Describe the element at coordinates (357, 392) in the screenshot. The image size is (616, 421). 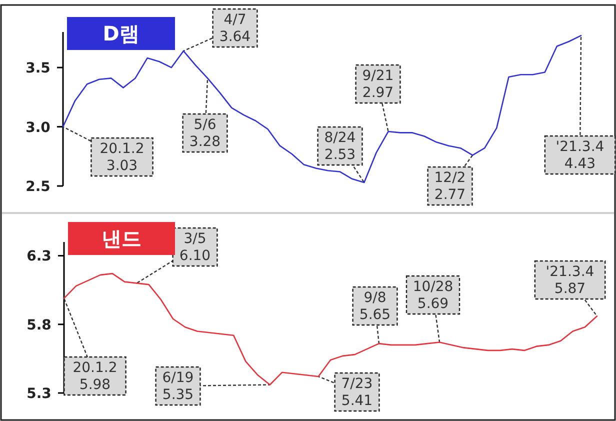
I see `annotation: 7/23 5.41` at that location.